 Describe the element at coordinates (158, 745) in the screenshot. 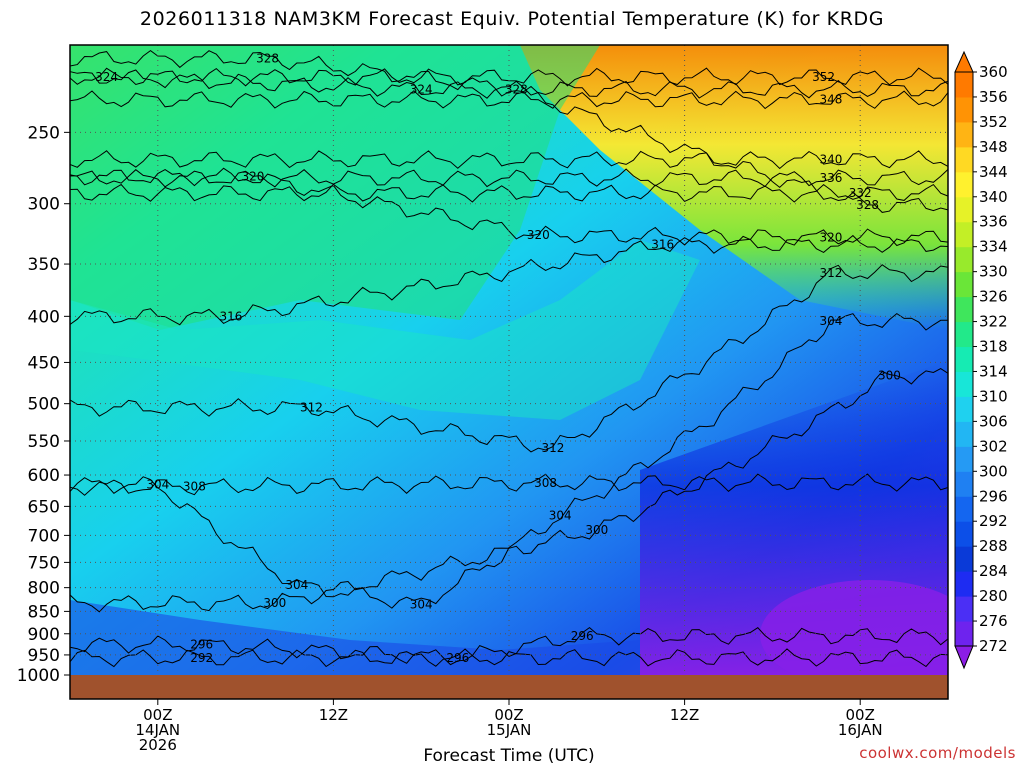

I see `x-tick-label: 2026` at that location.